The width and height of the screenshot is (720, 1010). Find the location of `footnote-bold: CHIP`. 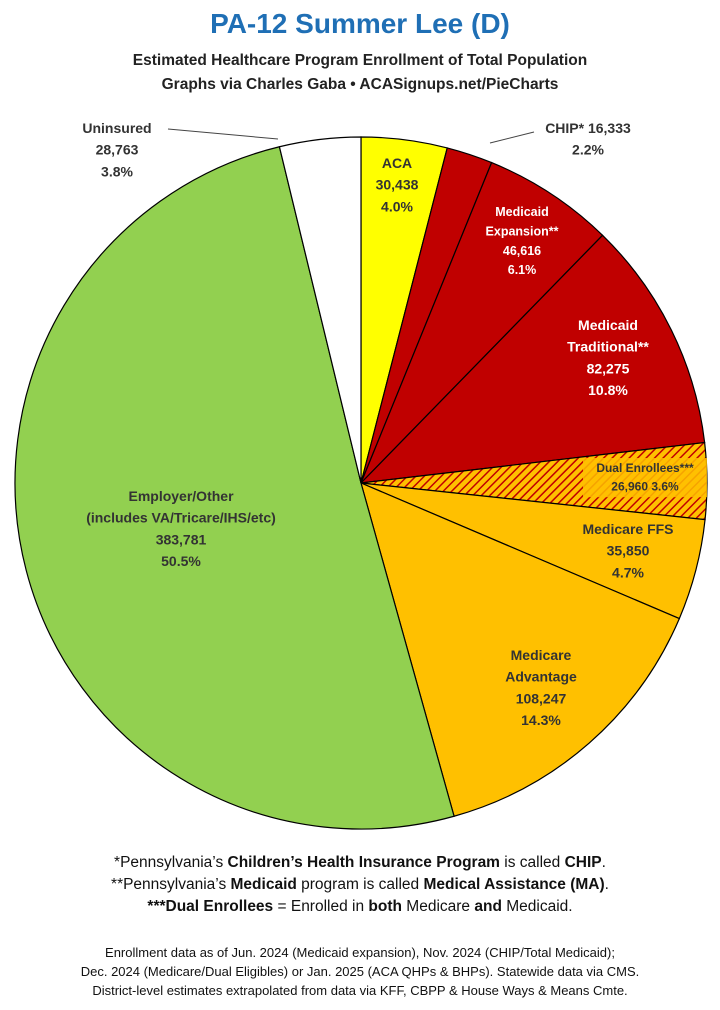

footnote-bold: CHIP is located at coordinates (583, 862).